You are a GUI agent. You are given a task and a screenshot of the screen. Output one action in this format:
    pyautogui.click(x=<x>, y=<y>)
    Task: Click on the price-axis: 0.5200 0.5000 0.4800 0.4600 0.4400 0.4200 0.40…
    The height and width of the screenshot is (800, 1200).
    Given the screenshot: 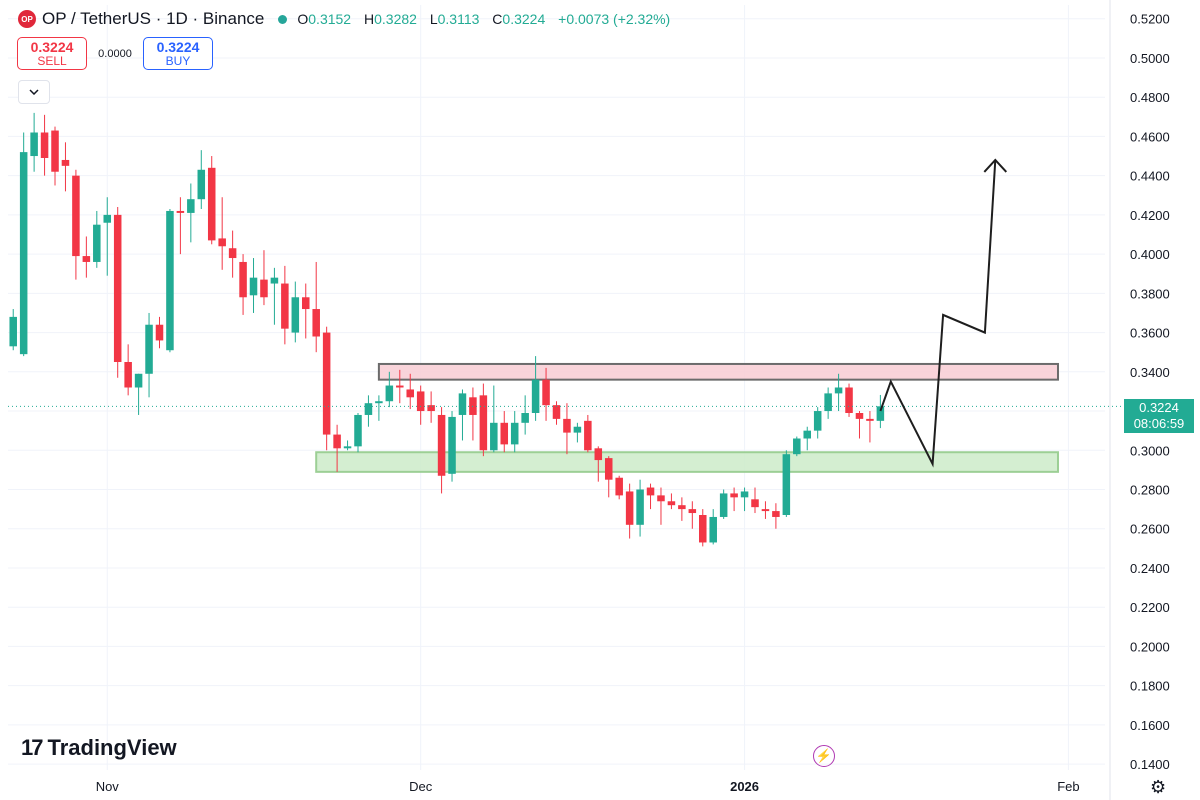 What is the action you would take?
    pyautogui.click(x=1150, y=392)
    